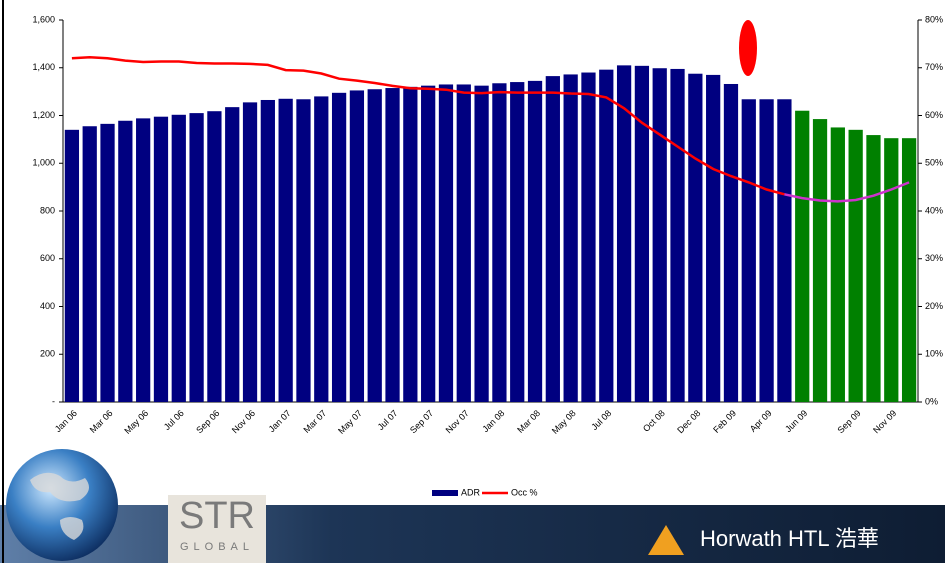 The height and width of the screenshot is (563, 945). Describe the element at coordinates (43, 19) in the screenshot. I see `y-tick-label: 1,600` at that location.